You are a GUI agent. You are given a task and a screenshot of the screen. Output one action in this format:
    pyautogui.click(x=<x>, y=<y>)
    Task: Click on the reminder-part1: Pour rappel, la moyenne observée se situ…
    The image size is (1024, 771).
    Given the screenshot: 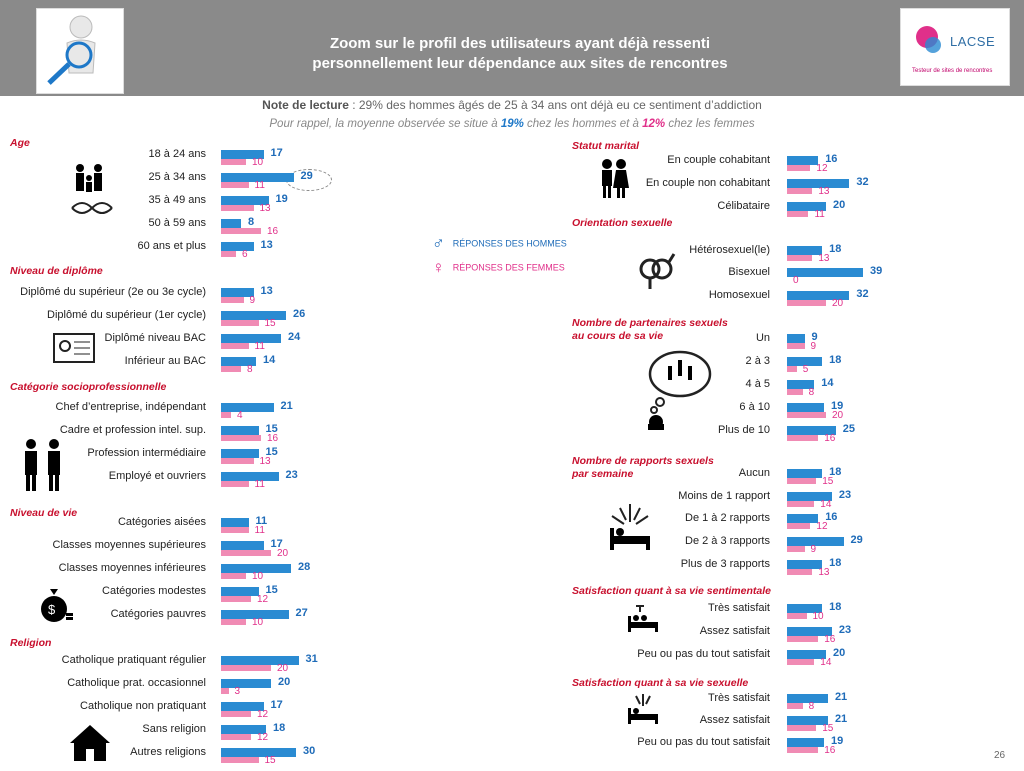 What is the action you would take?
    pyautogui.click(x=385, y=124)
    